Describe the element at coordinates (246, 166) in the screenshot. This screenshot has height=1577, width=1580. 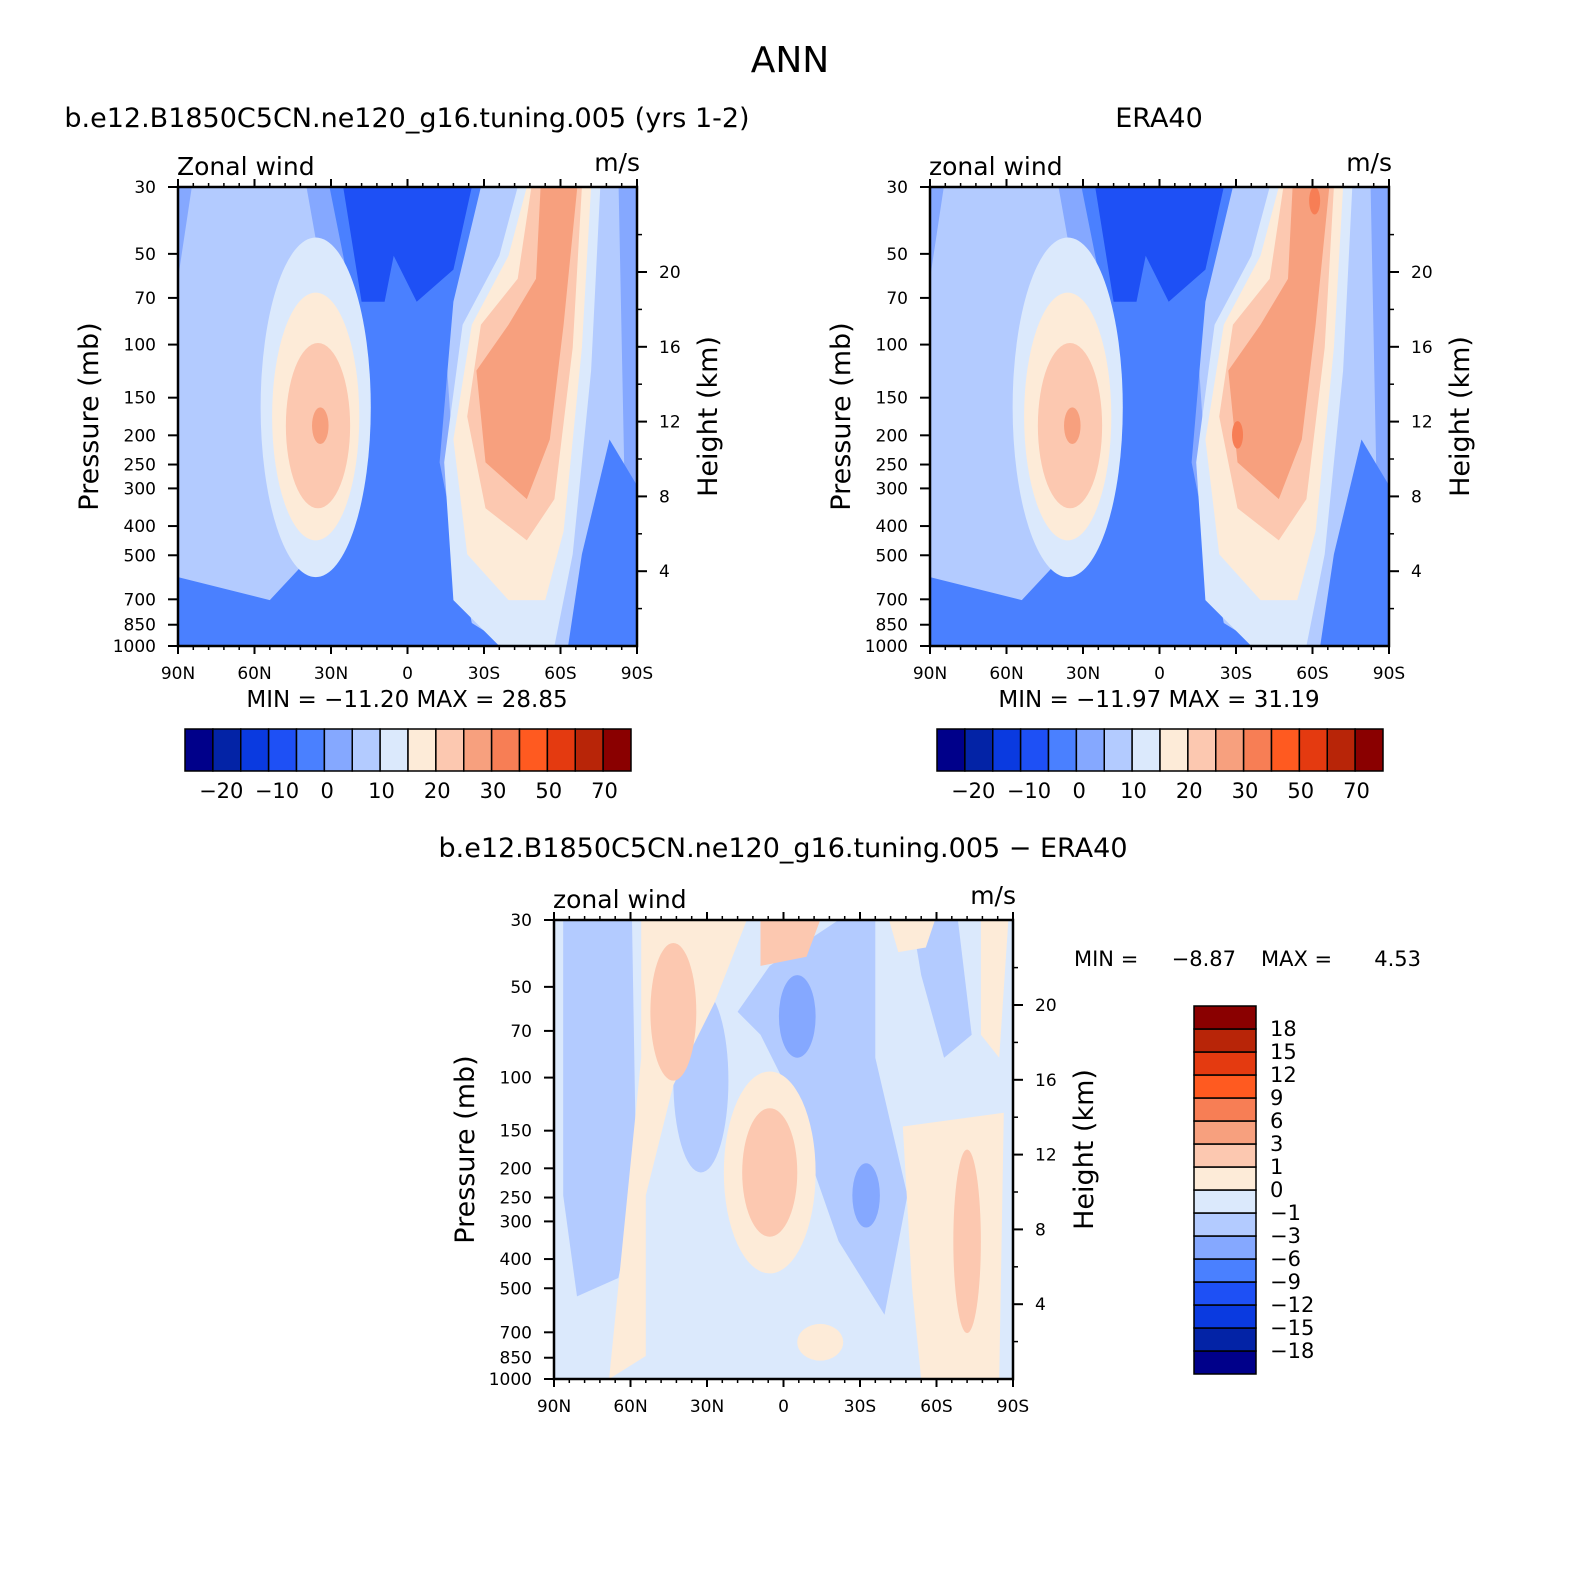
I see `variable-label: Zonal wind` at that location.